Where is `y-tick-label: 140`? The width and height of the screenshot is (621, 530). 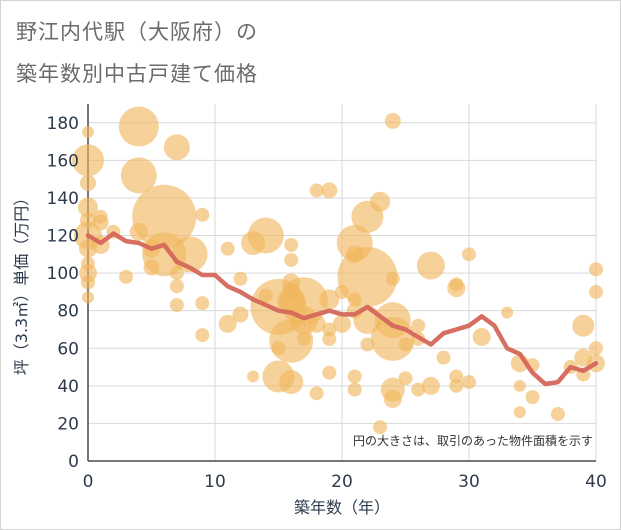
y-tick-label: 140 is located at coordinates (63, 199).